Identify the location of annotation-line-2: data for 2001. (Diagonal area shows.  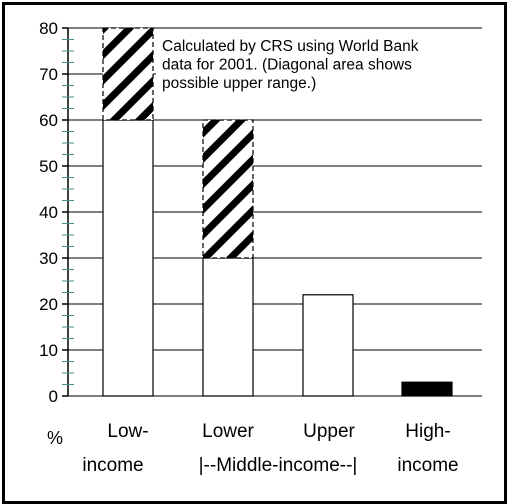
(287, 65).